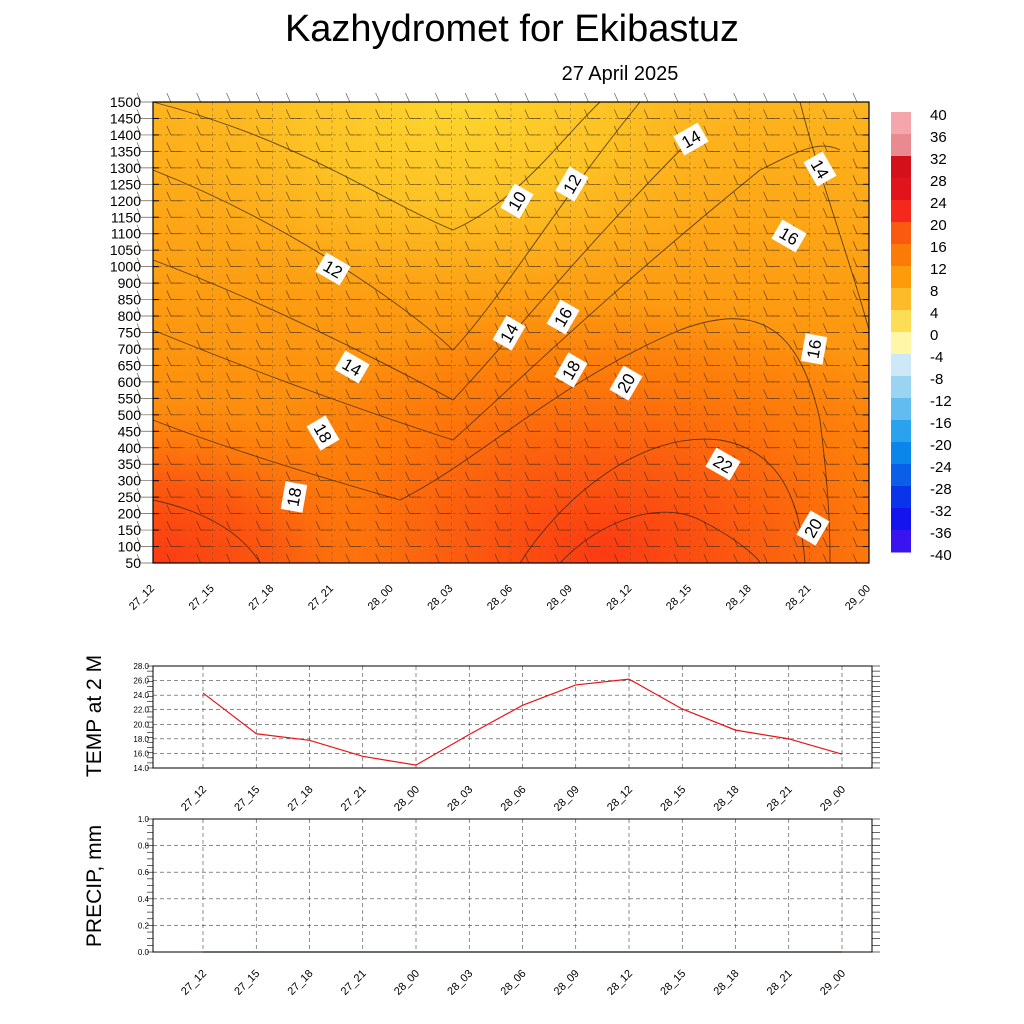 Image resolution: width=1024 pixels, height=1024 pixels. I want to click on y-tick-label: 22.0, so click(141, 710).